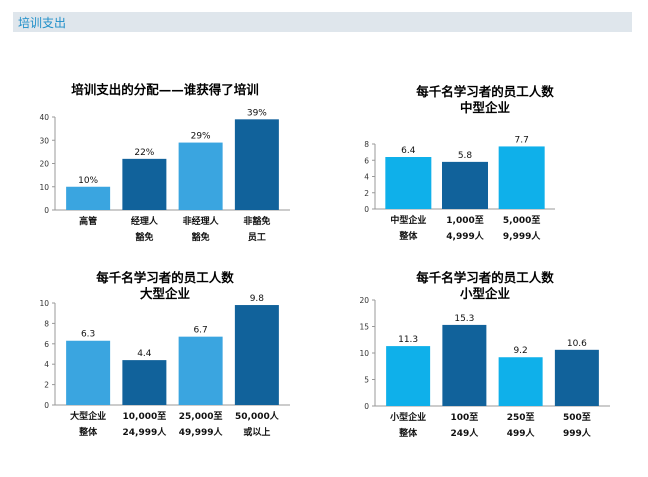 The height and width of the screenshot is (477, 648). What do you see at coordinates (577, 417) in the screenshot?
I see `x-tick-label: 500至` at bounding box center [577, 417].